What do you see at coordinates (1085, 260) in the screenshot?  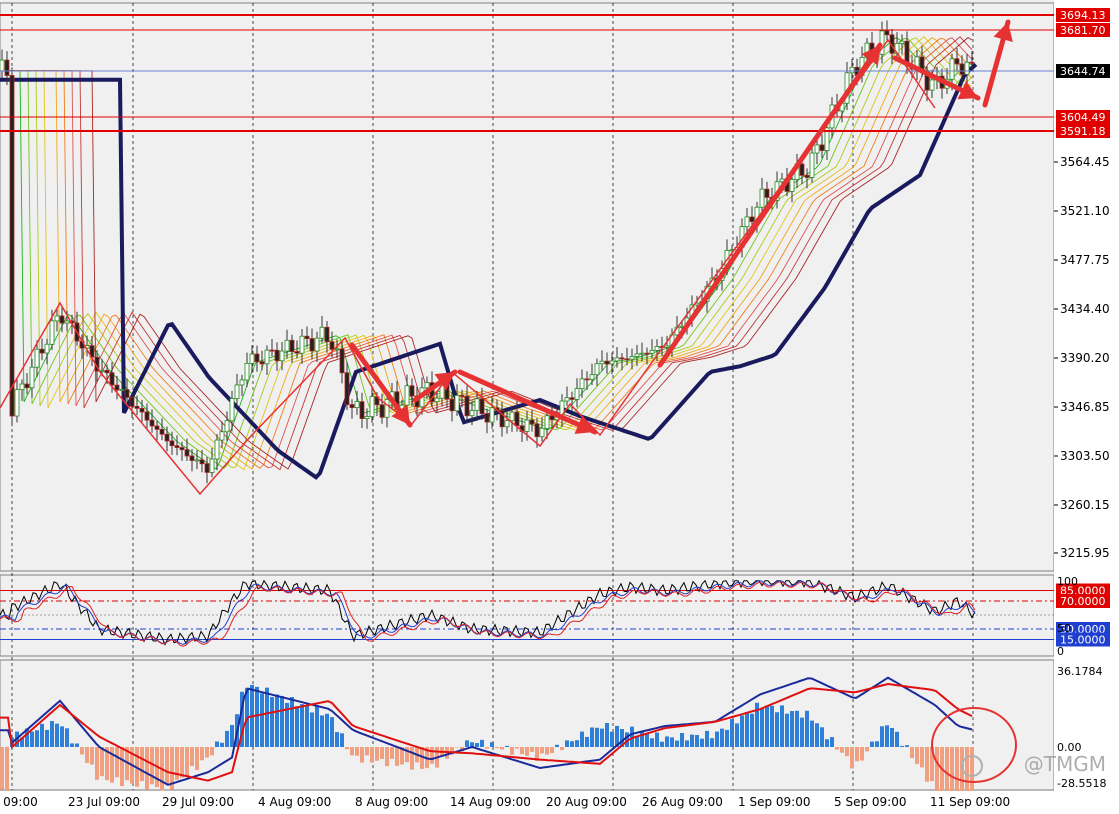 I see `price-tick-label: 3477.75` at bounding box center [1085, 260].